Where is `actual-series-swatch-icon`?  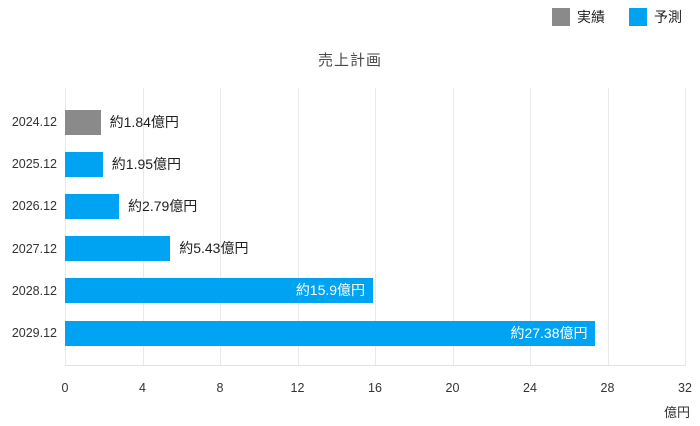 actual-series-swatch-icon is located at coordinates (561, 17).